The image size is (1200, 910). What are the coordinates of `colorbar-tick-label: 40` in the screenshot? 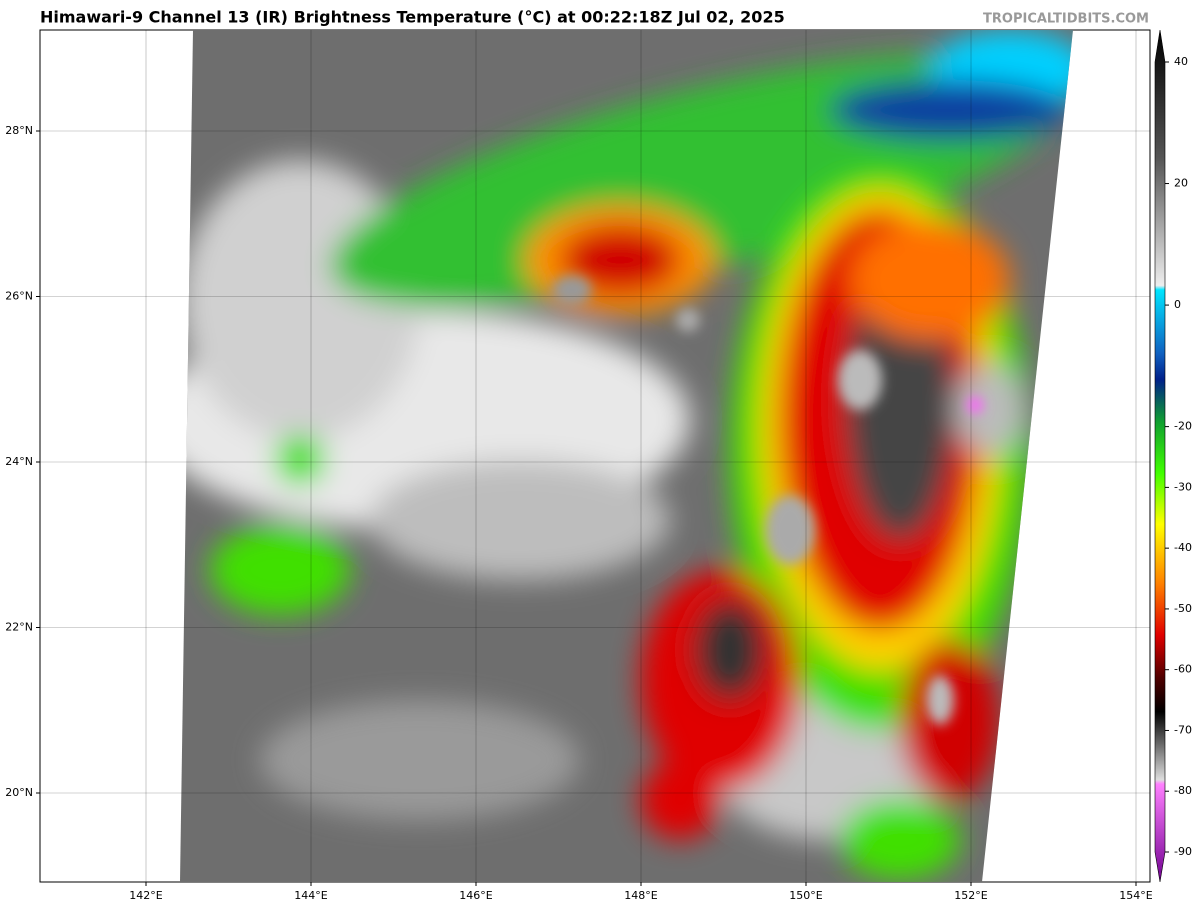 It's located at (1181, 61).